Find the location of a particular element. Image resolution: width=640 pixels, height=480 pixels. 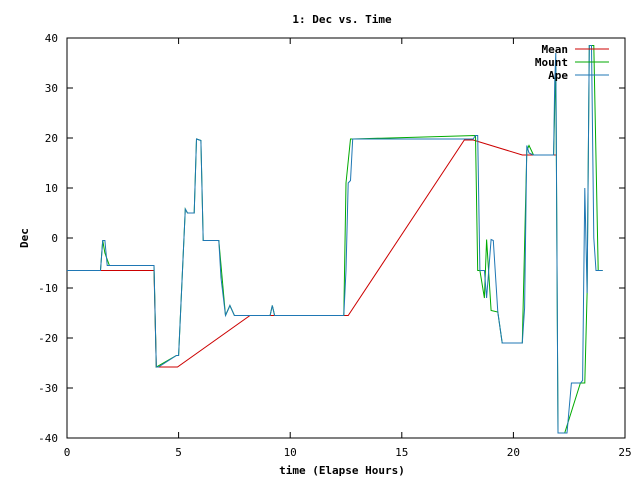

chart-title: 1: Dec vs. Time is located at coordinates (342, 19).